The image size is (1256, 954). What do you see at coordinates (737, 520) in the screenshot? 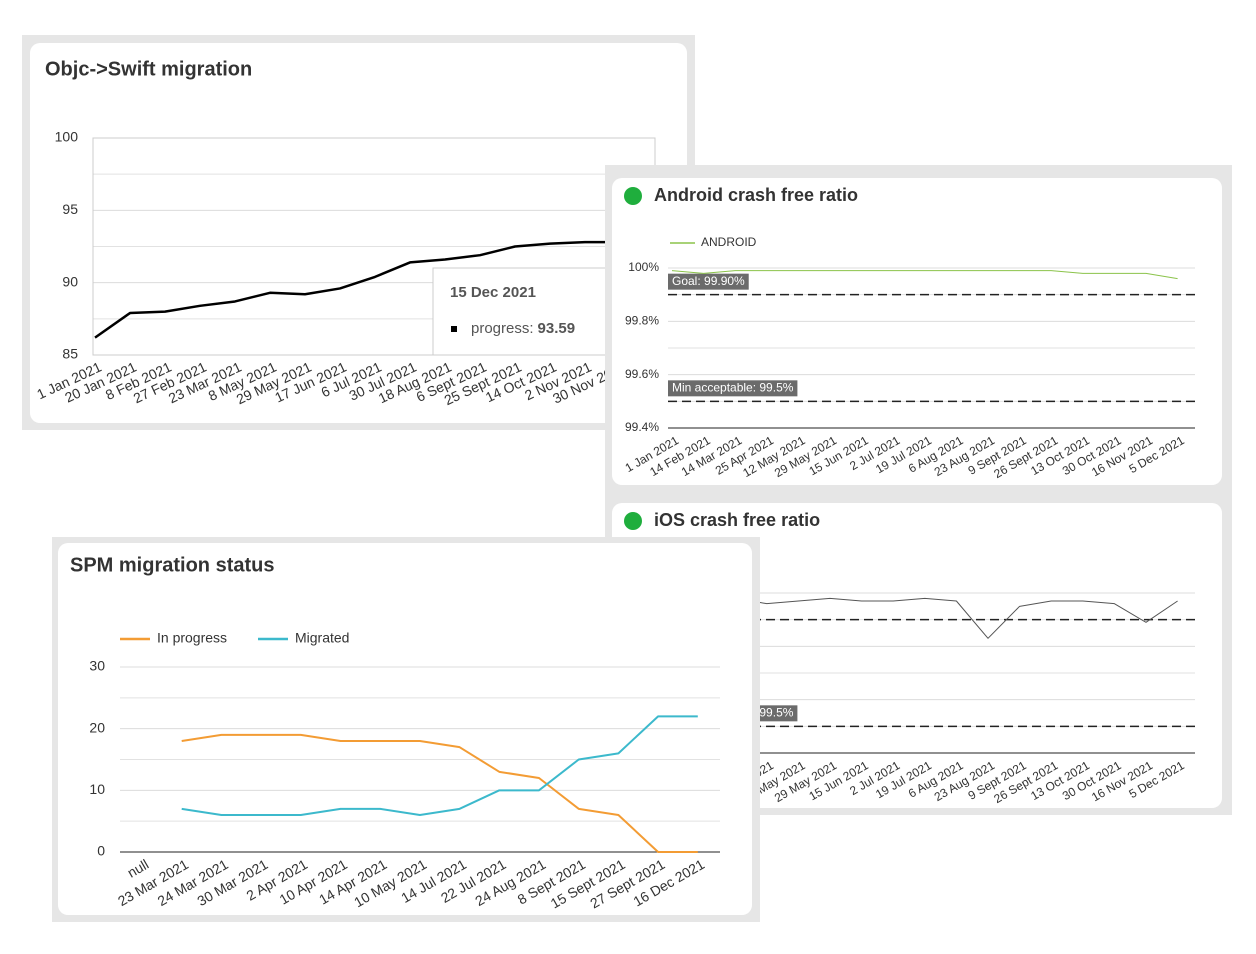
I see `chart-title: iOS crash free ratio` at bounding box center [737, 520].